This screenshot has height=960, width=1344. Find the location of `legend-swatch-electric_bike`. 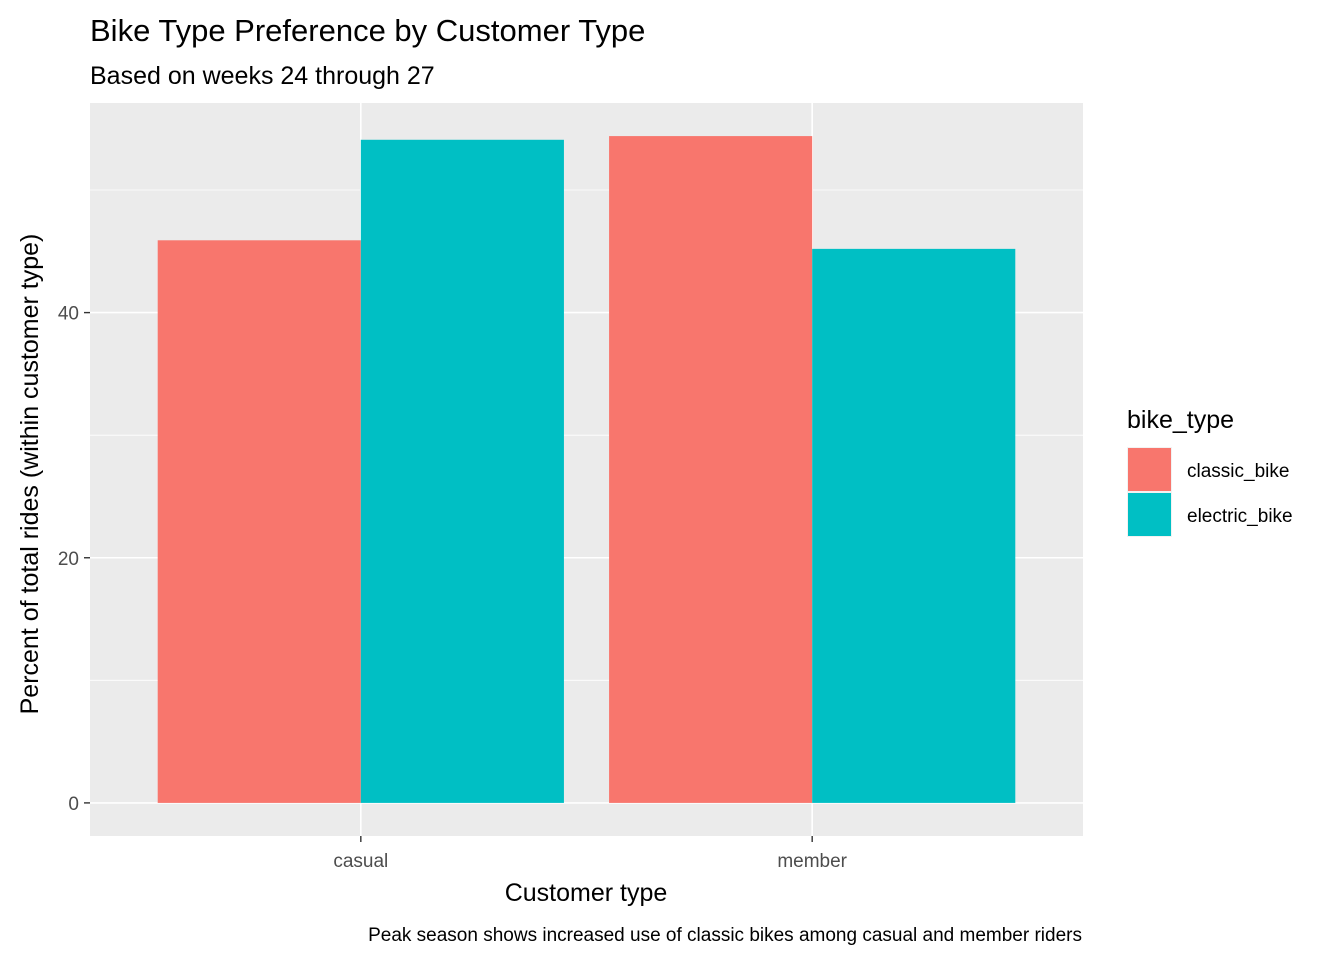

legend-swatch-electric_bike is located at coordinates (1149, 514).